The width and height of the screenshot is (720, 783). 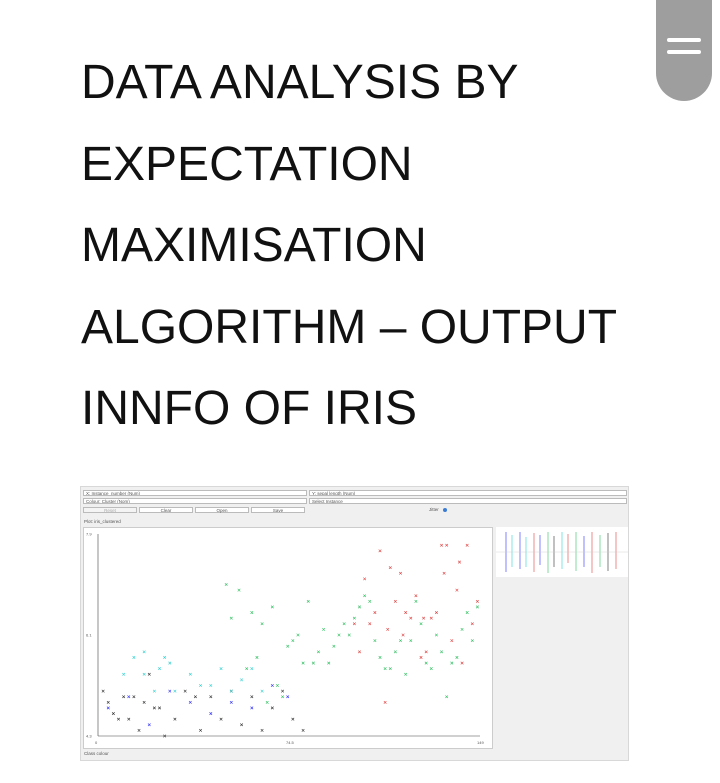 I want to click on title-line: INNFO OF IRIS, so click(x=249, y=408).